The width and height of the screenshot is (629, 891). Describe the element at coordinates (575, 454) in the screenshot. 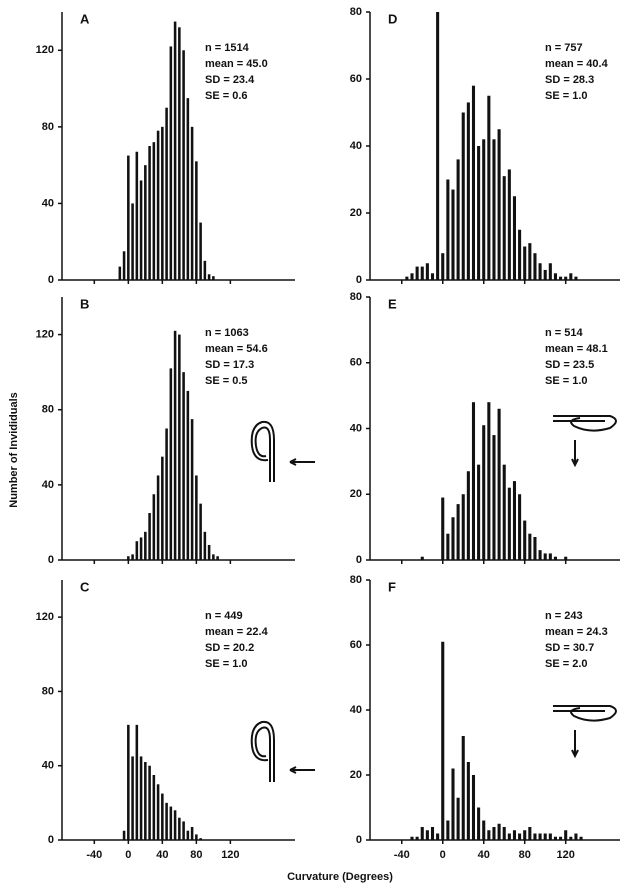

I see `arrow-e` at that location.